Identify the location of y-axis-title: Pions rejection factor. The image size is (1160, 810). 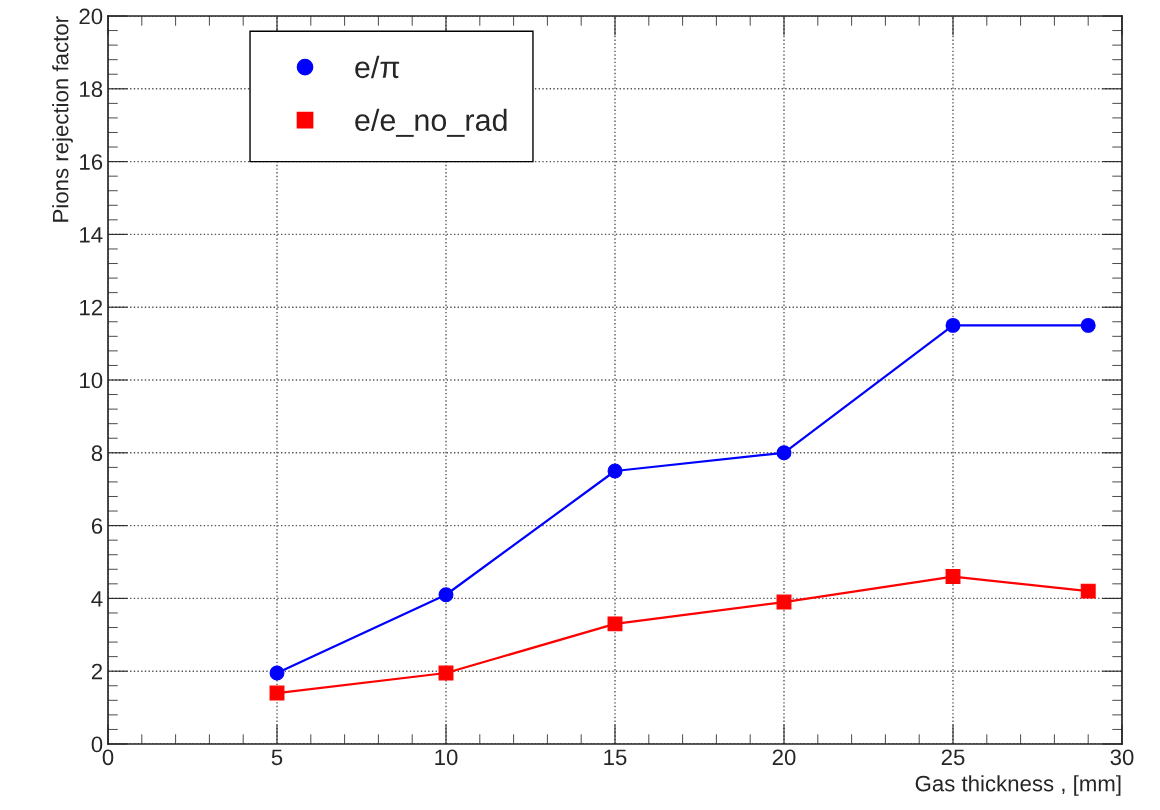
(62, 119).